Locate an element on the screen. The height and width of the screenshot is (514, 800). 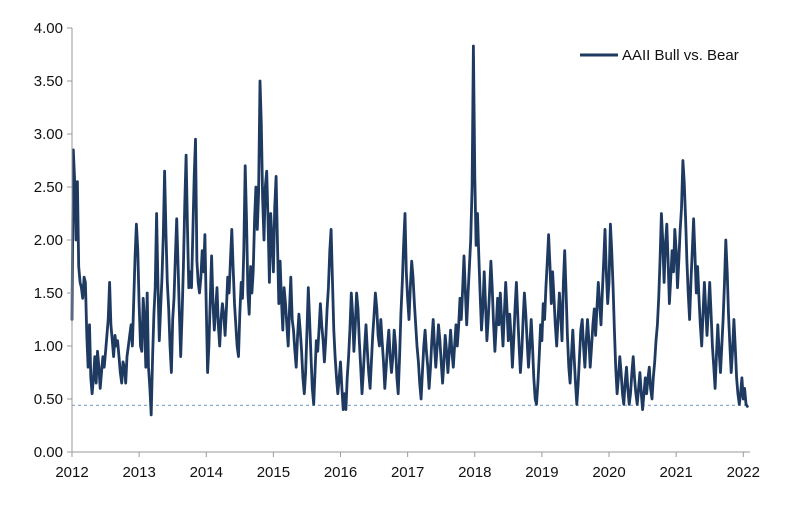
x-tick-label: 2022 is located at coordinates (743, 472).